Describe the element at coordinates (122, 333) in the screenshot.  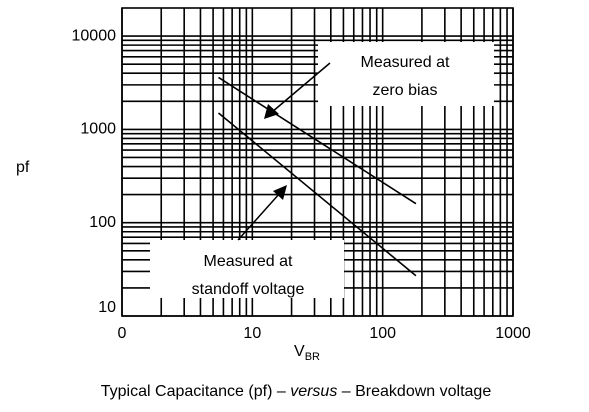
I see `x-tick-label: 0` at that location.